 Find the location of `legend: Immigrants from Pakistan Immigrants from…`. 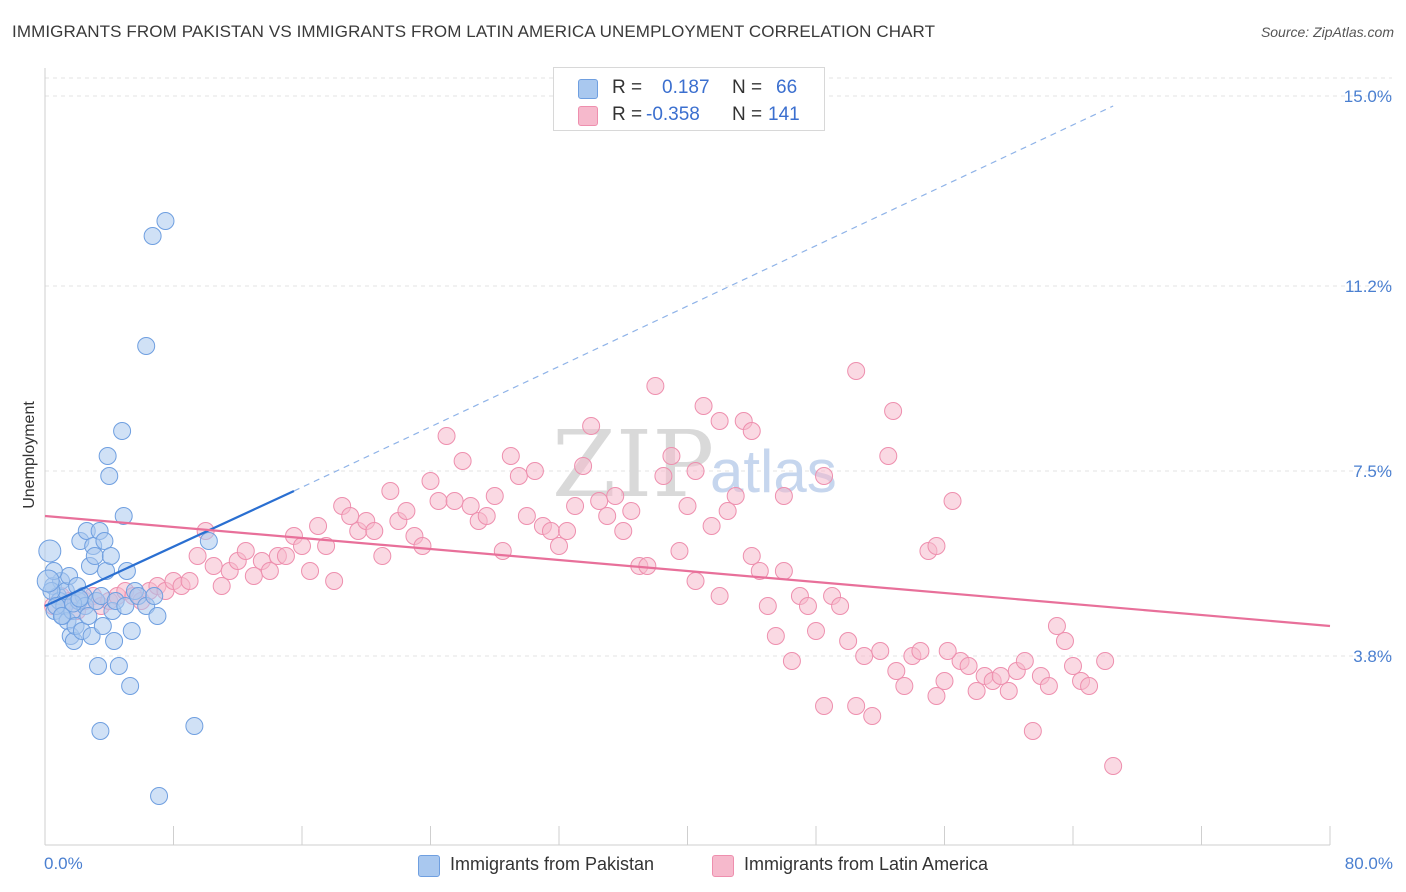

legend: Immigrants from Pakistan Immigrants from… is located at coordinates (703, 865).